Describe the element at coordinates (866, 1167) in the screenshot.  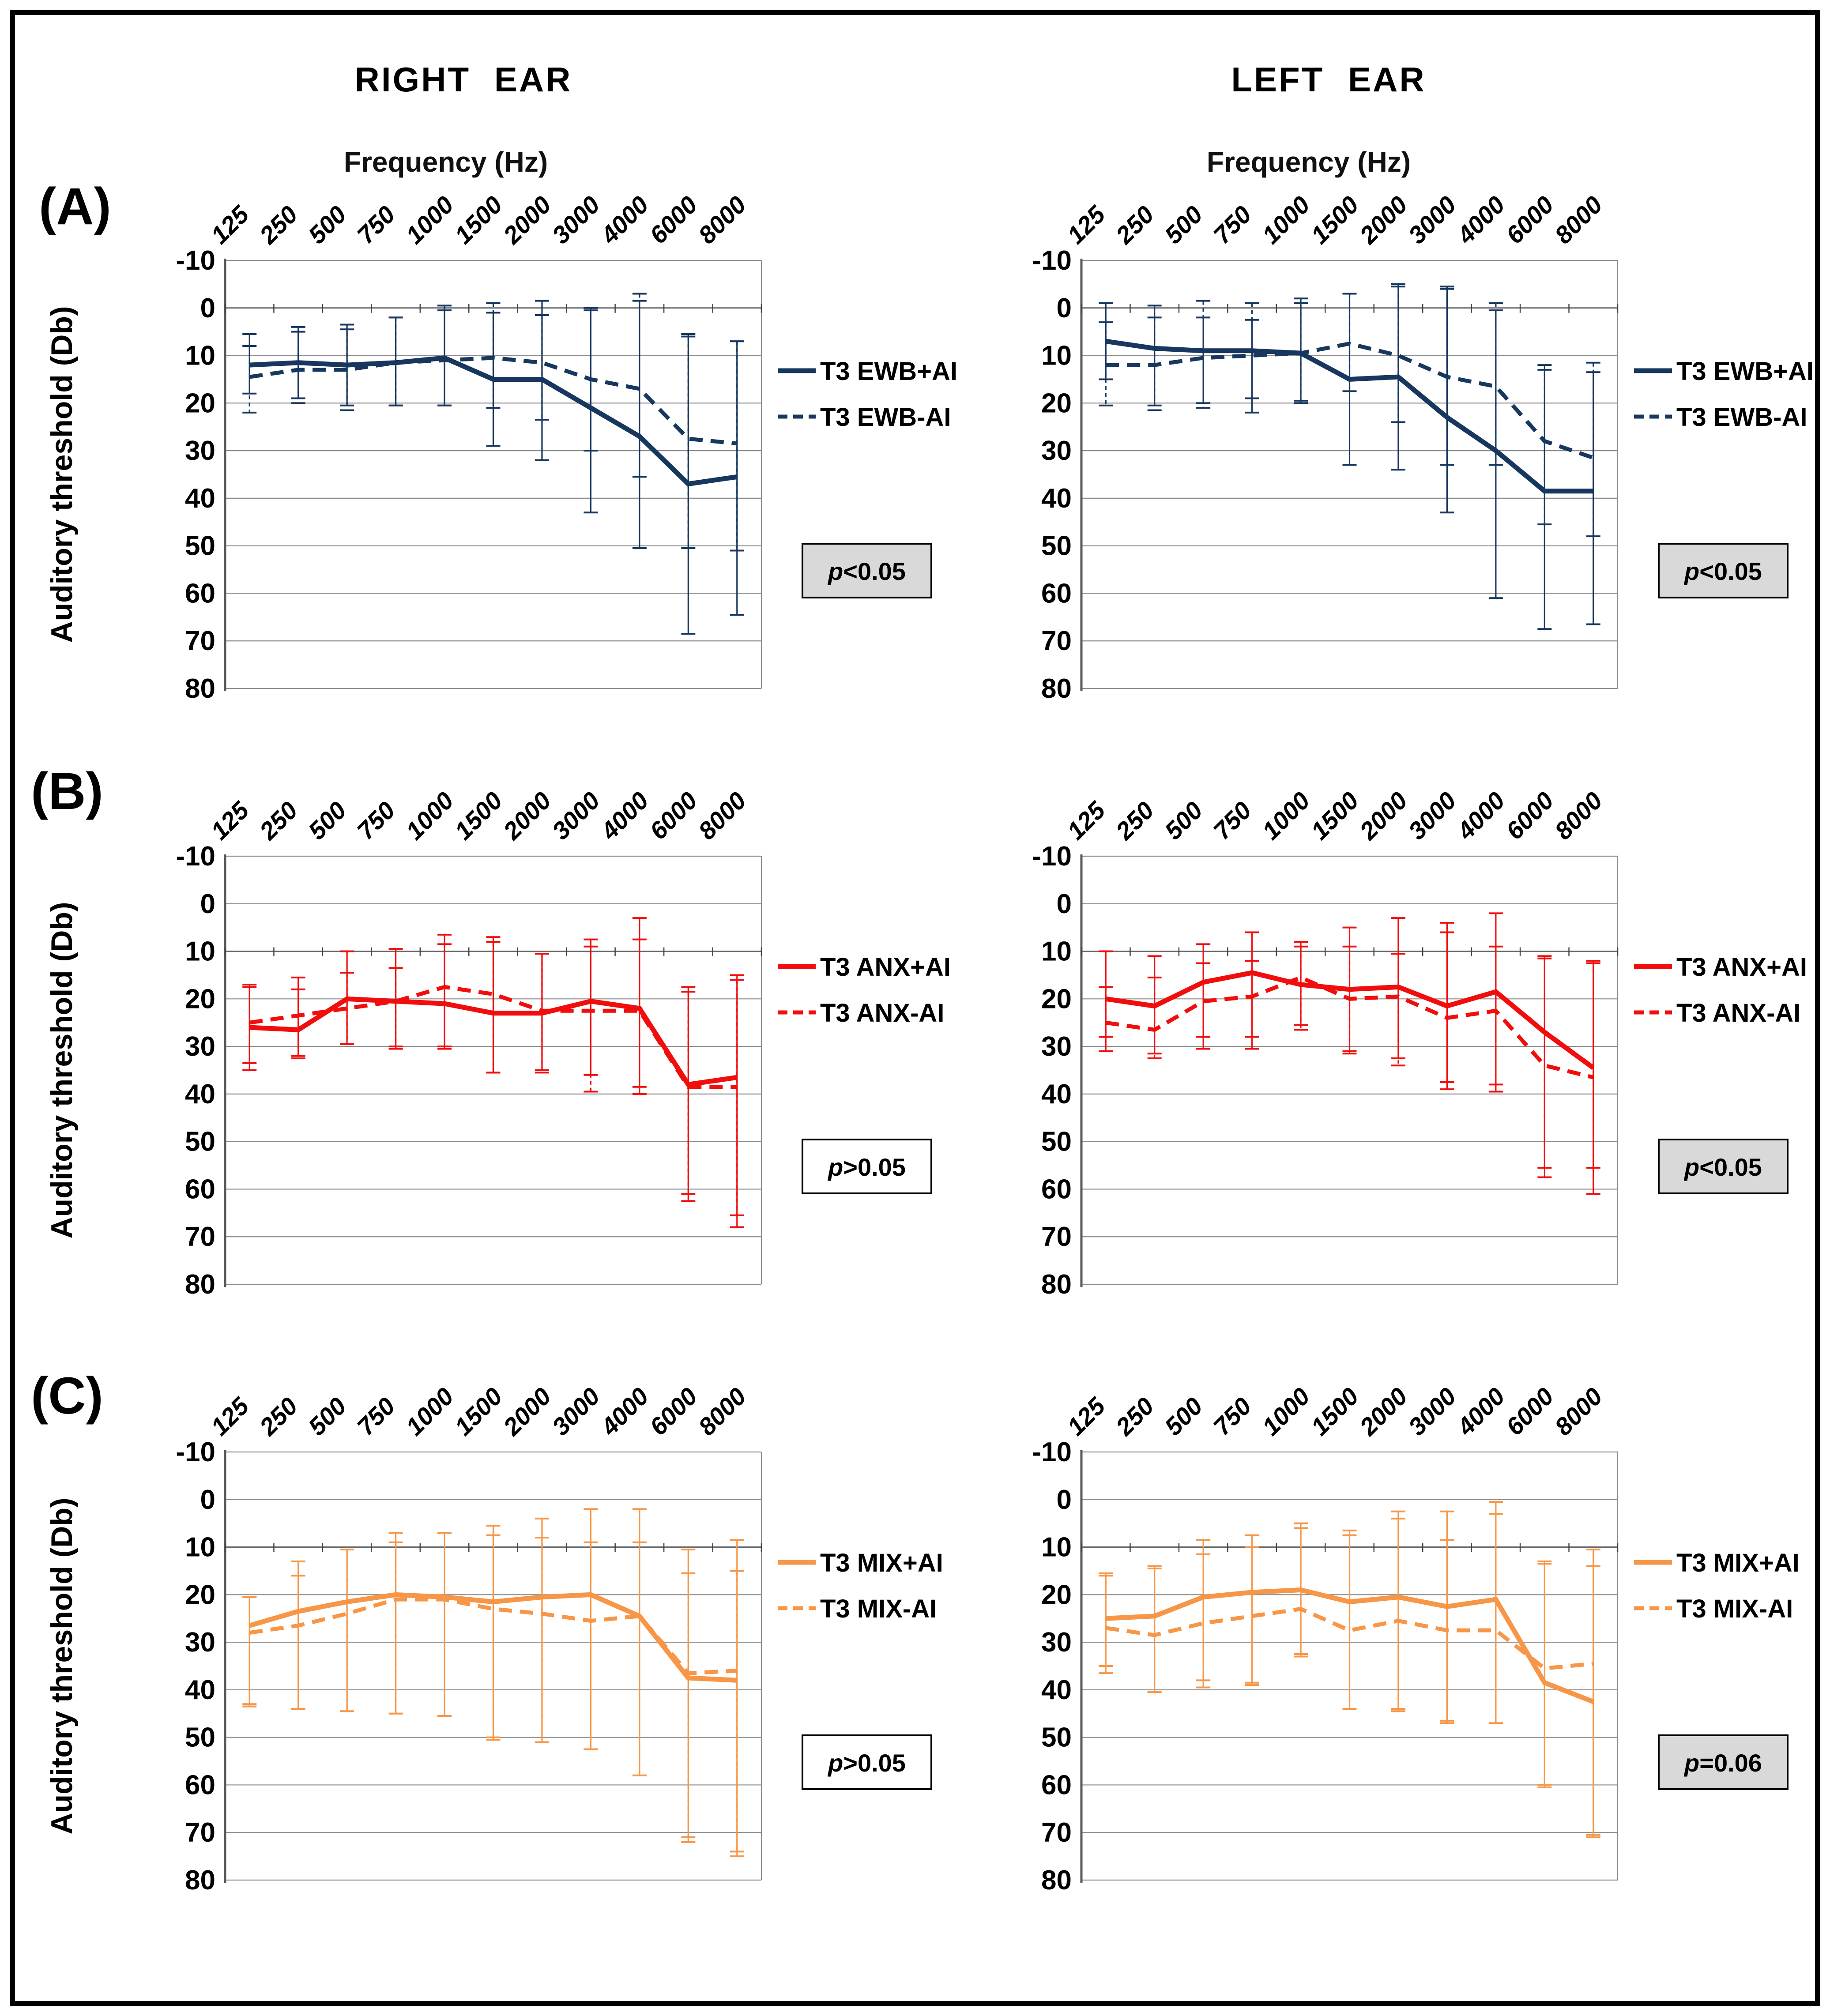
I see `svg-text: p>0.05` at that location.